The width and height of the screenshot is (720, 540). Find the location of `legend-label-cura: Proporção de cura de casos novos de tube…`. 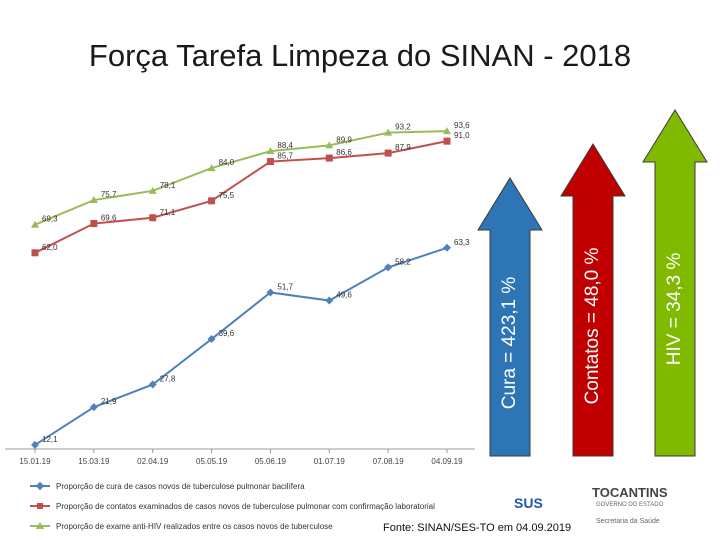

legend-label-cura: Proporção de cura de casos novos de tube… is located at coordinates (180, 486).